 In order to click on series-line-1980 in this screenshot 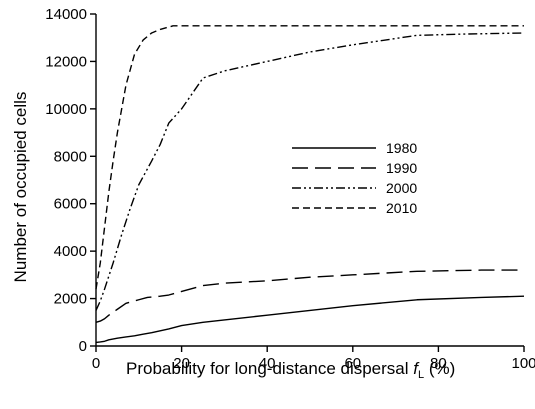, I will do `click(310, 319)`.